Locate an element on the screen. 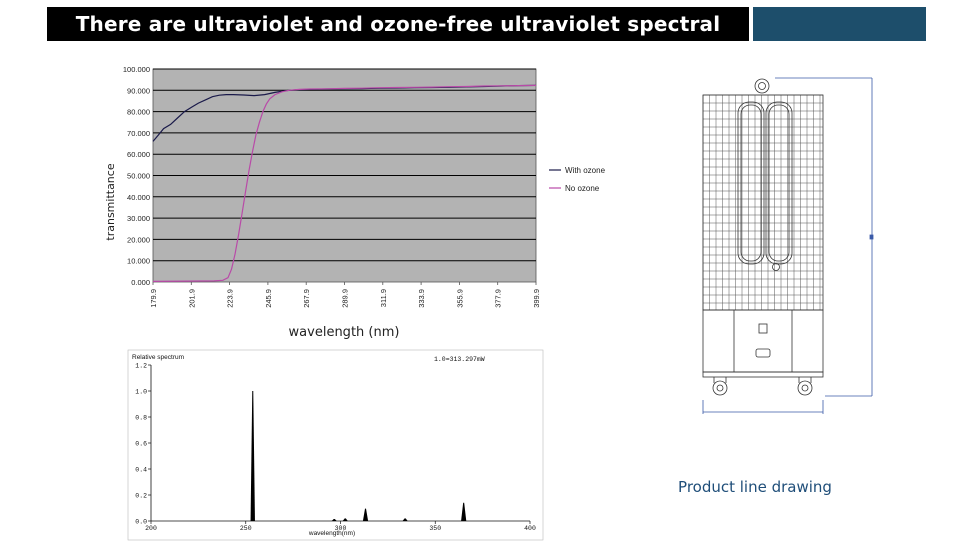  y-tick-label: 20.000 is located at coordinates (138, 239).